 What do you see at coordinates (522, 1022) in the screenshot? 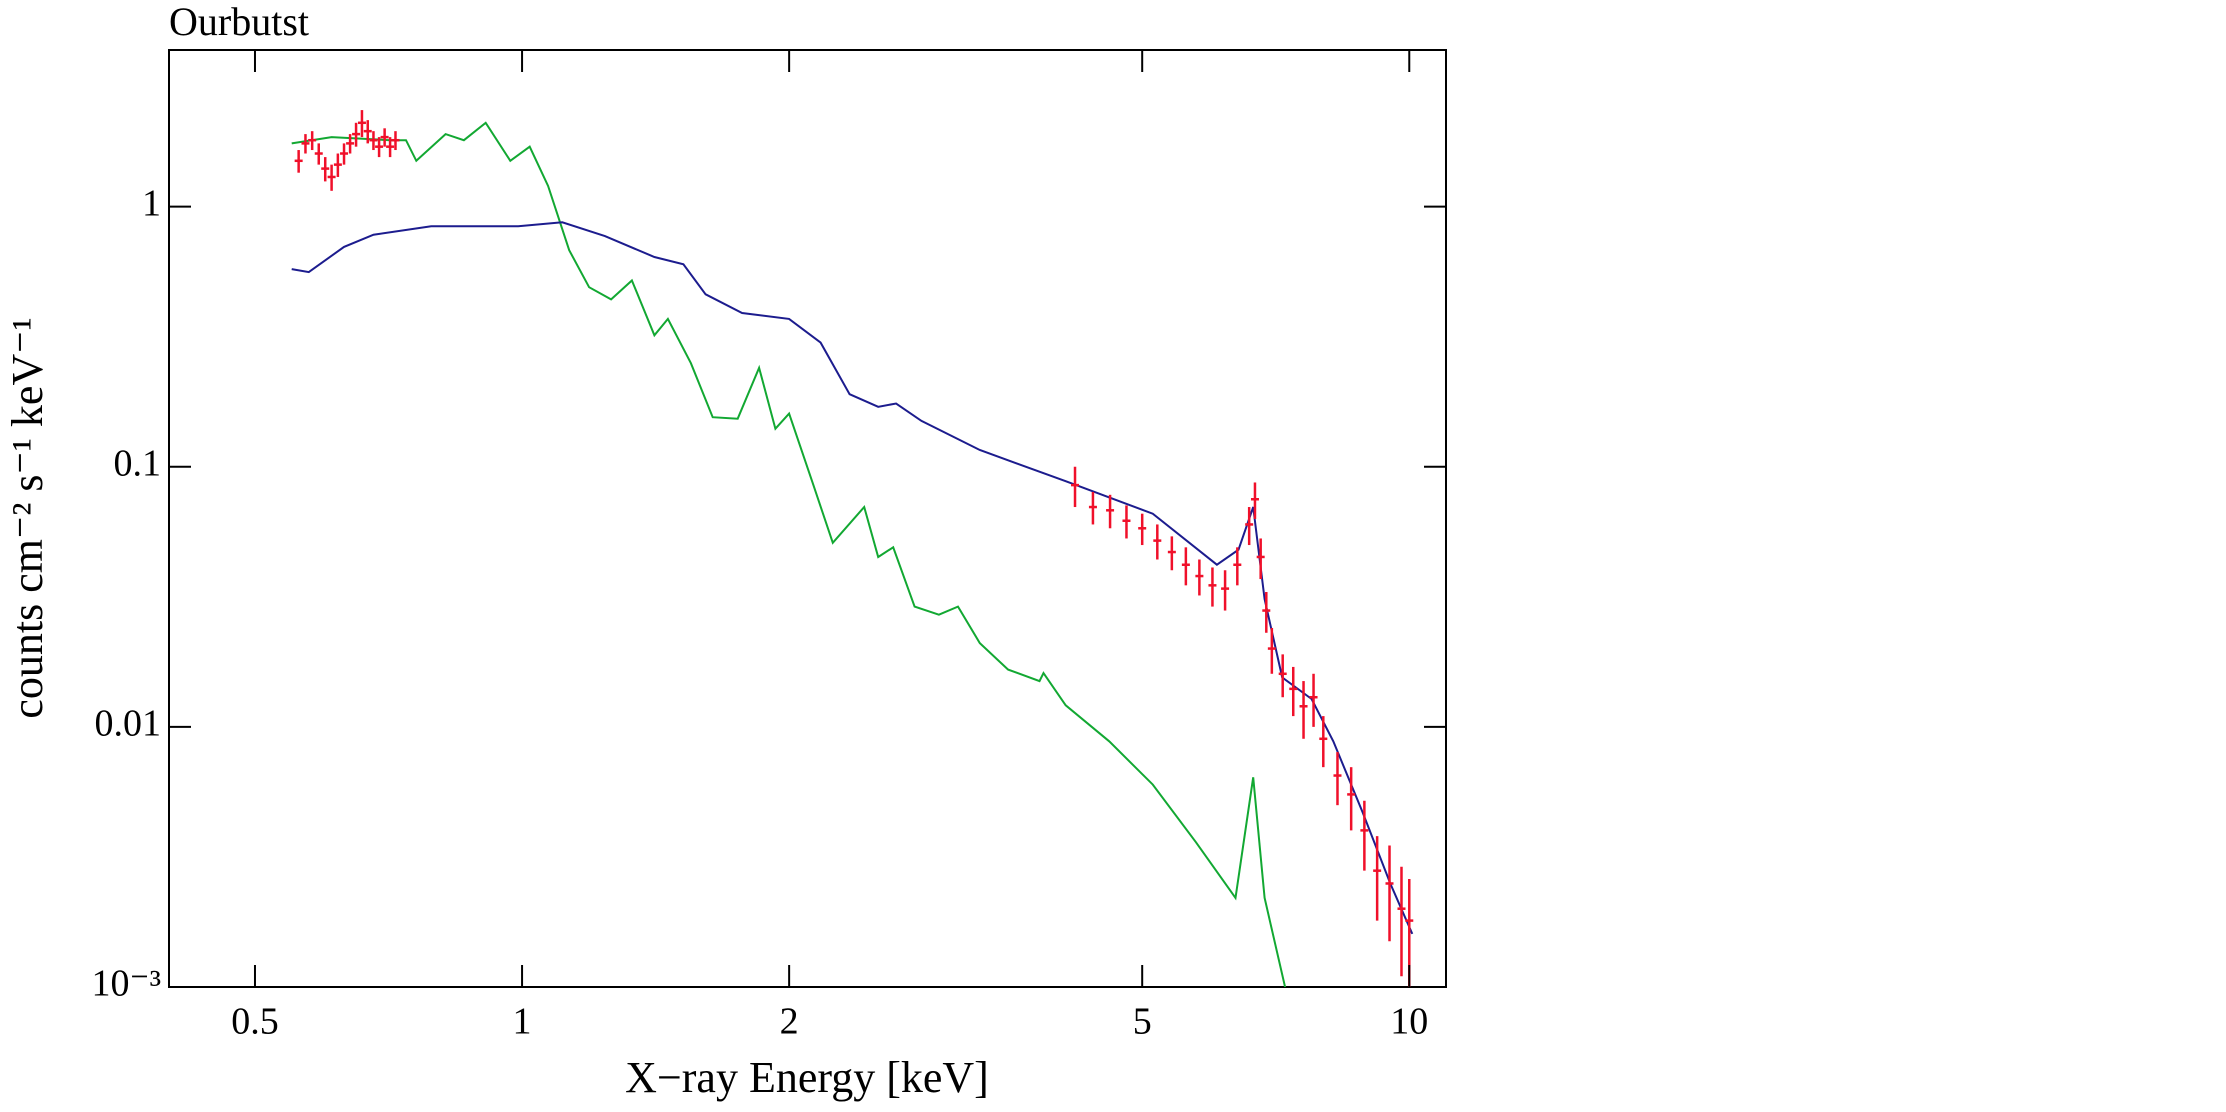
I see `x-tick-label: 1` at bounding box center [522, 1022].